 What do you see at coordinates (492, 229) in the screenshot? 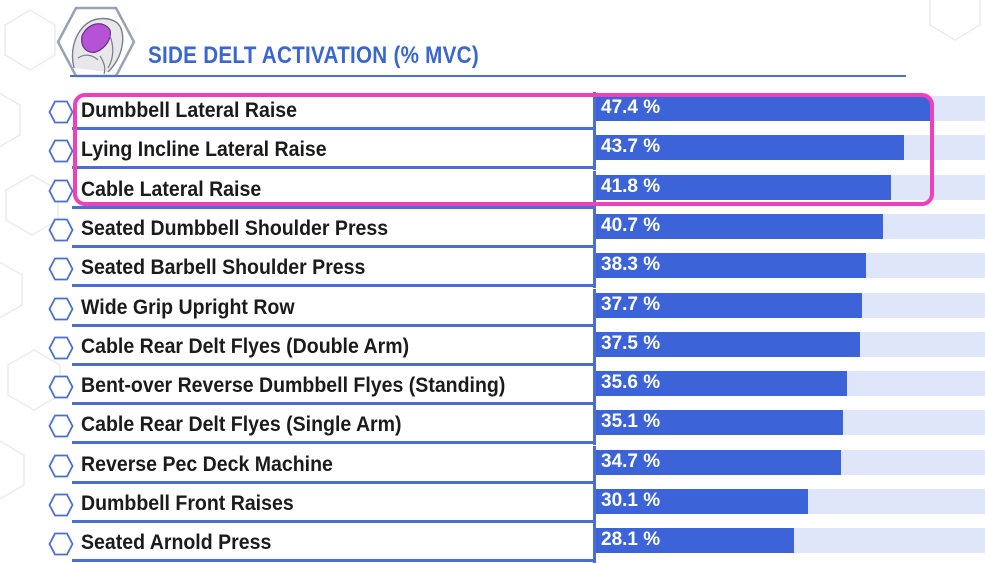
I see `chart-row: Seated Dumbbell Shoulder Press 40.7 %` at bounding box center [492, 229].